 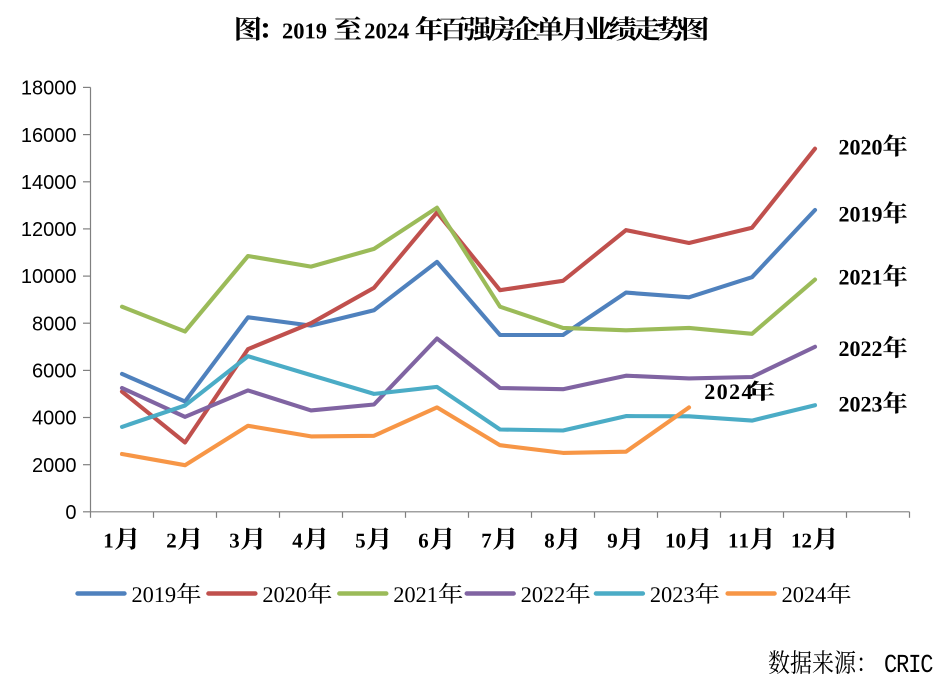 I want to click on svg-text: 12000, so click(x=49, y=230).